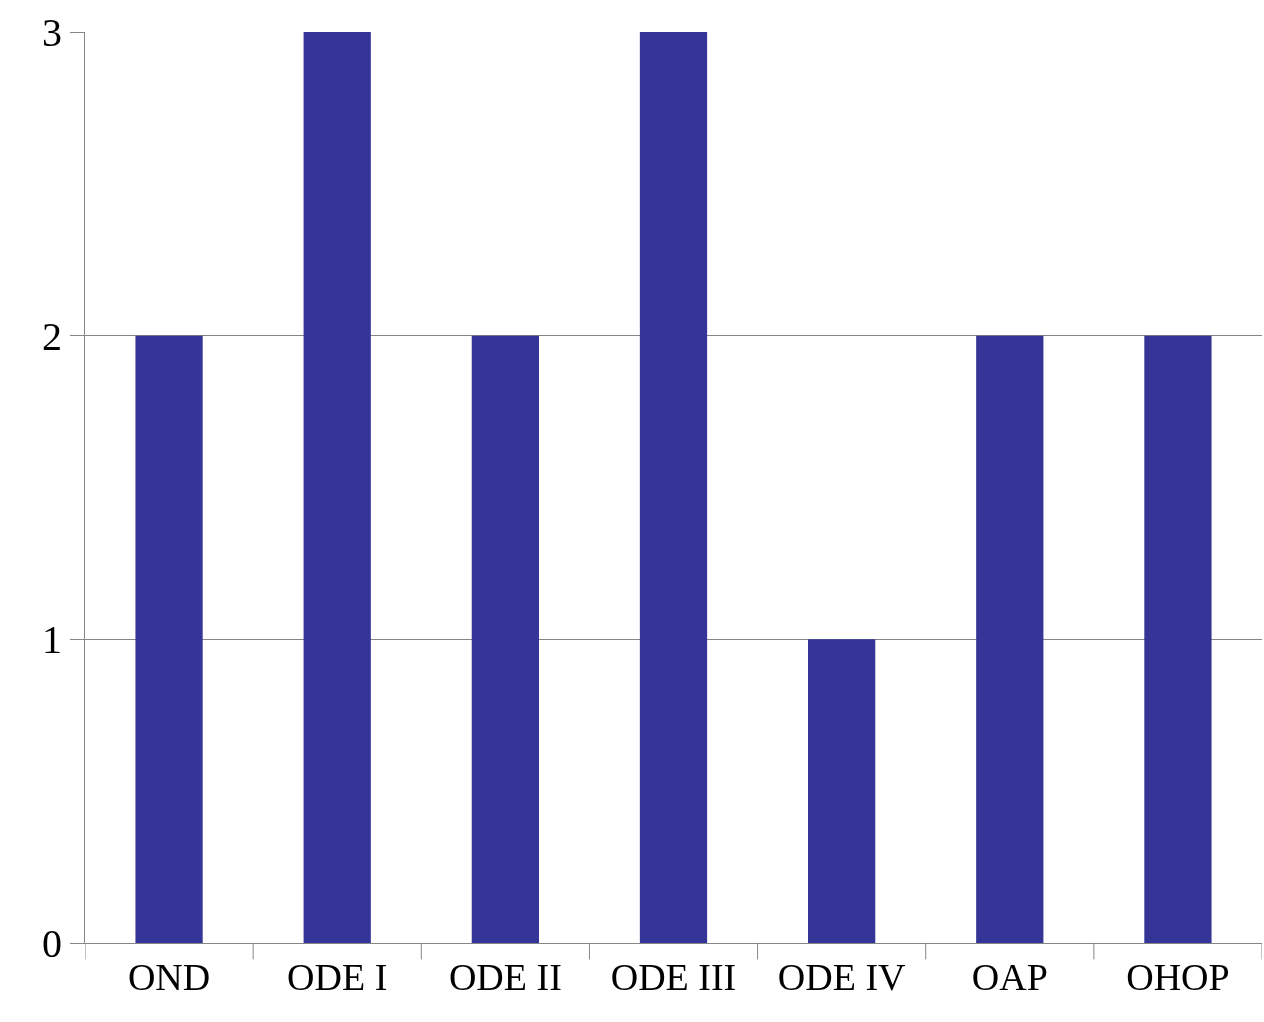 The image size is (1264, 1022). I want to click on y-tick-label: 1, so click(52, 640).